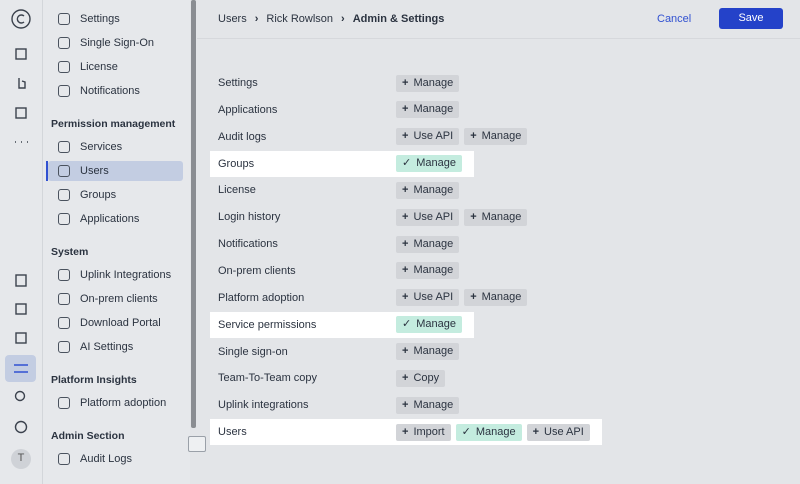 Image resolution: width=800 pixels, height=484 pixels. What do you see at coordinates (340, 110) in the screenshot?
I see `permission-row: Applications Manage` at bounding box center [340, 110].